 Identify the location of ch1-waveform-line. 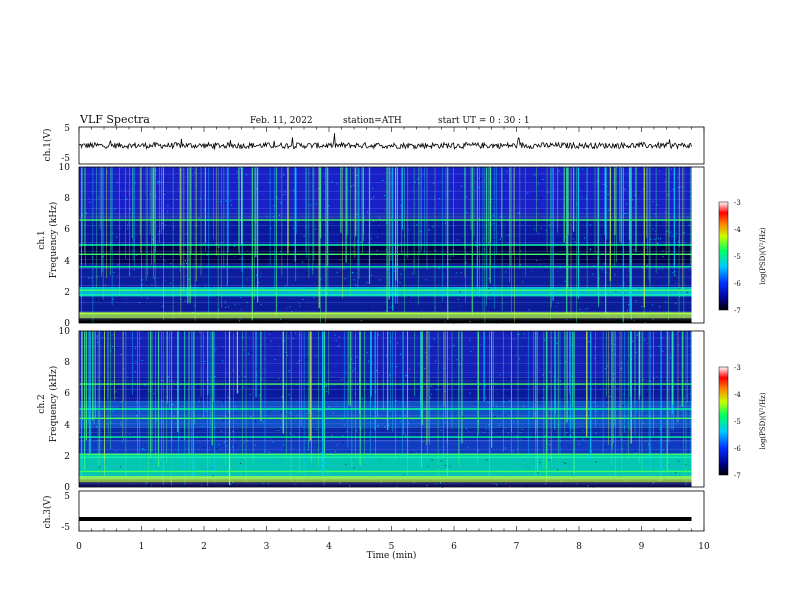
(385, 141).